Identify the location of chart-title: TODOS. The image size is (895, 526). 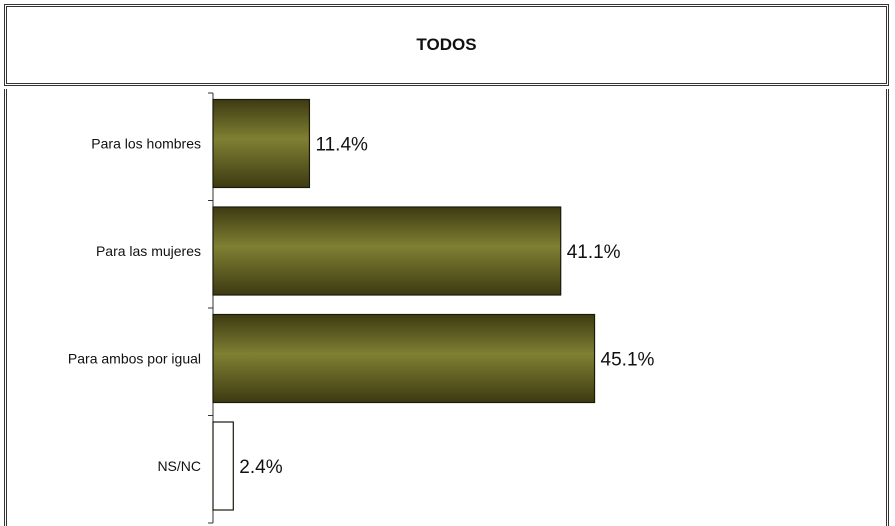
(446, 44).